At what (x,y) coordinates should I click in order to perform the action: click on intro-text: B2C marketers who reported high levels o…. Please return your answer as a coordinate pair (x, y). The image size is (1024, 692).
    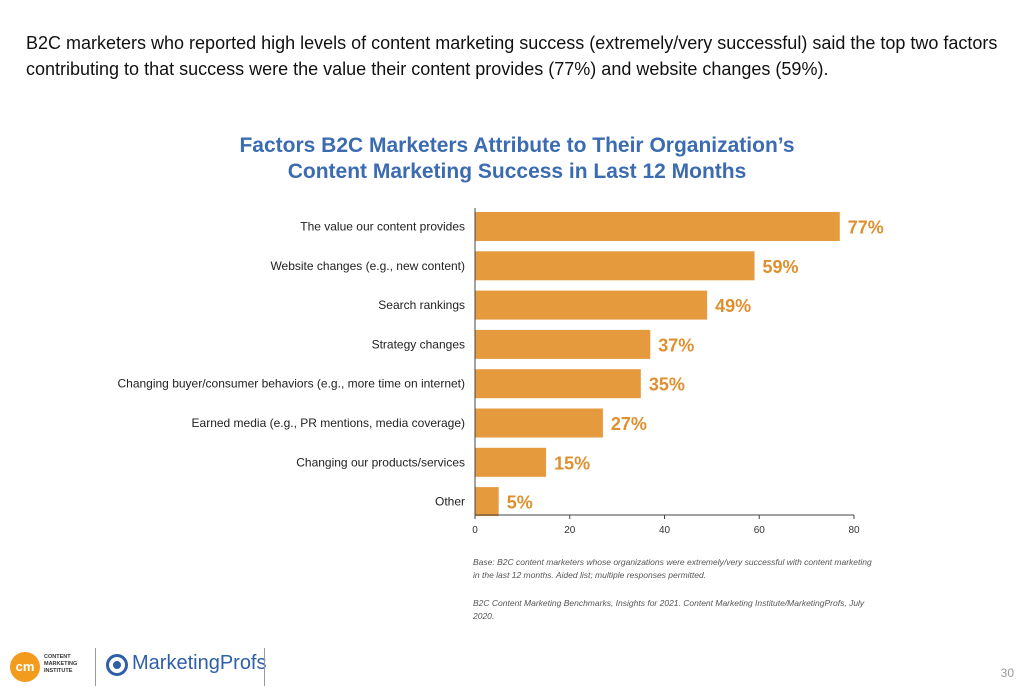
    Looking at the image, I should click on (512, 56).